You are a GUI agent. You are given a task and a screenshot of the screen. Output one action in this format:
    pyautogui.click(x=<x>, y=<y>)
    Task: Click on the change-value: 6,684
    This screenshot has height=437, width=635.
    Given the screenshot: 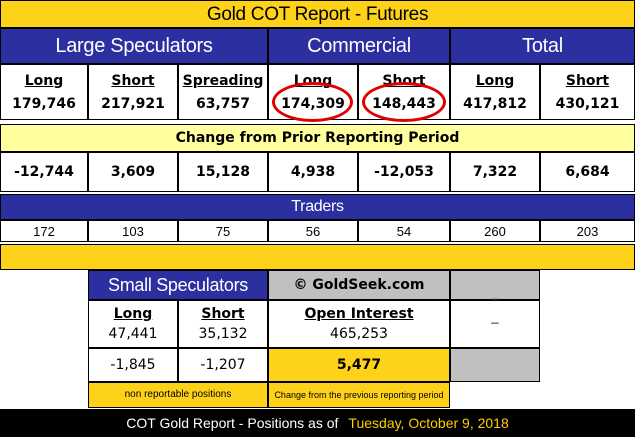 What is the action you would take?
    pyautogui.click(x=587, y=172)
    